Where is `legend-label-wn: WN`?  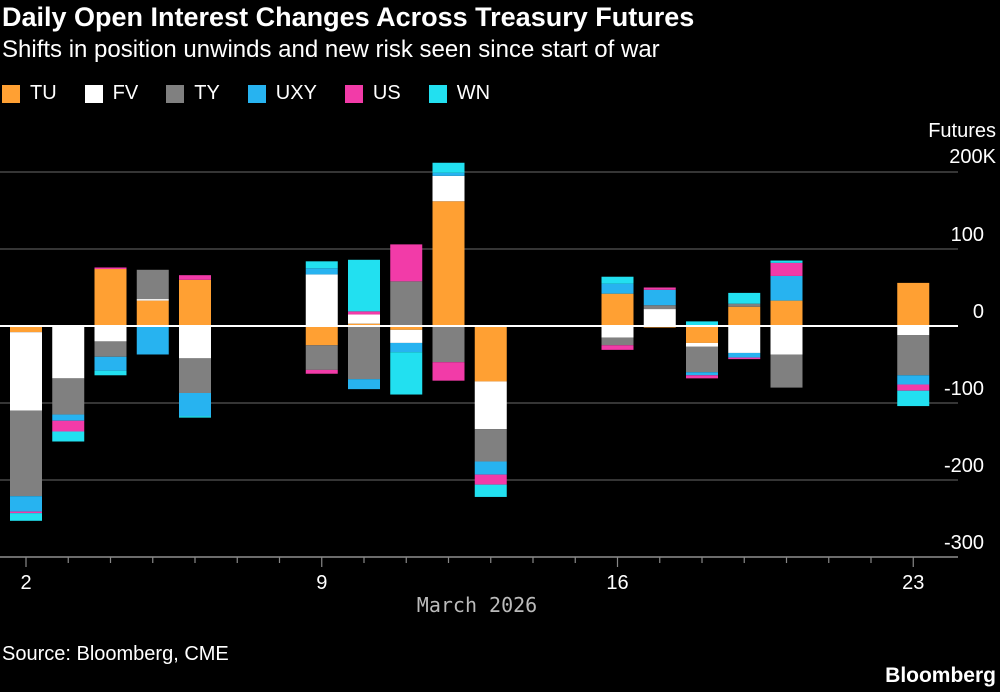
legend-label-wn: WN is located at coordinates (473, 93).